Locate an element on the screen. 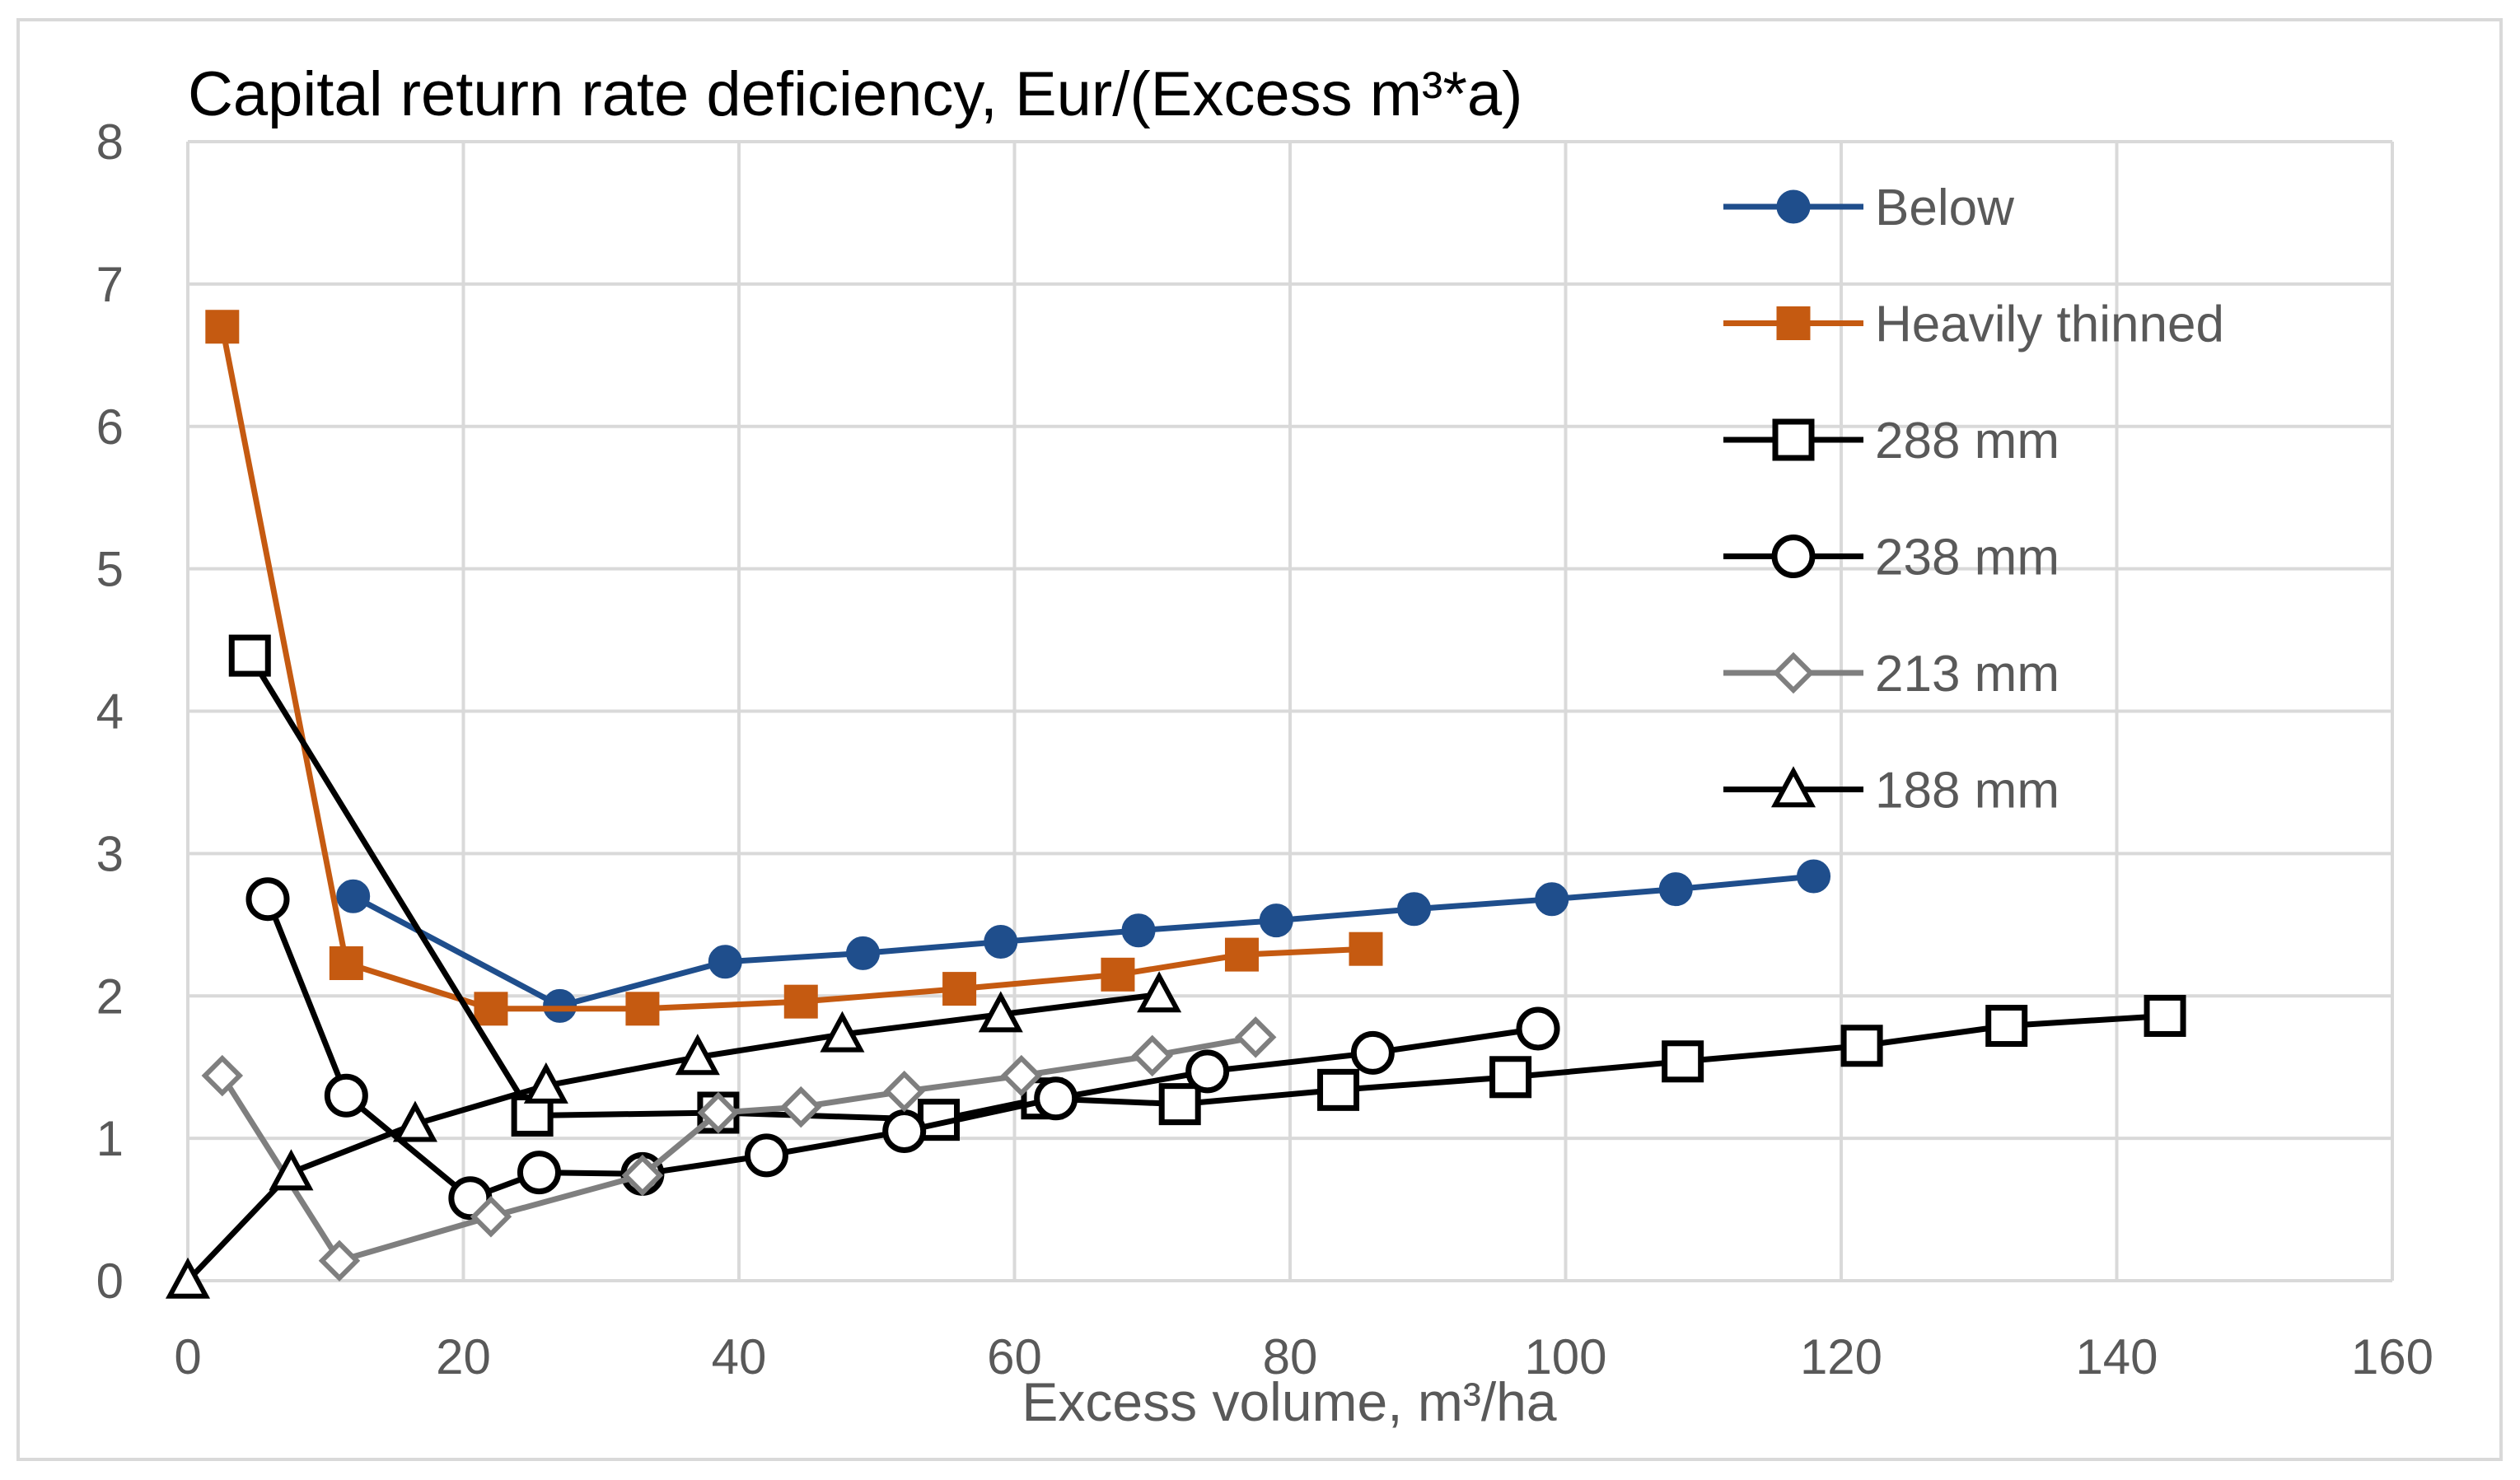 The height and width of the screenshot is (1480, 2520). x-tick-label: 0 is located at coordinates (187, 1356).